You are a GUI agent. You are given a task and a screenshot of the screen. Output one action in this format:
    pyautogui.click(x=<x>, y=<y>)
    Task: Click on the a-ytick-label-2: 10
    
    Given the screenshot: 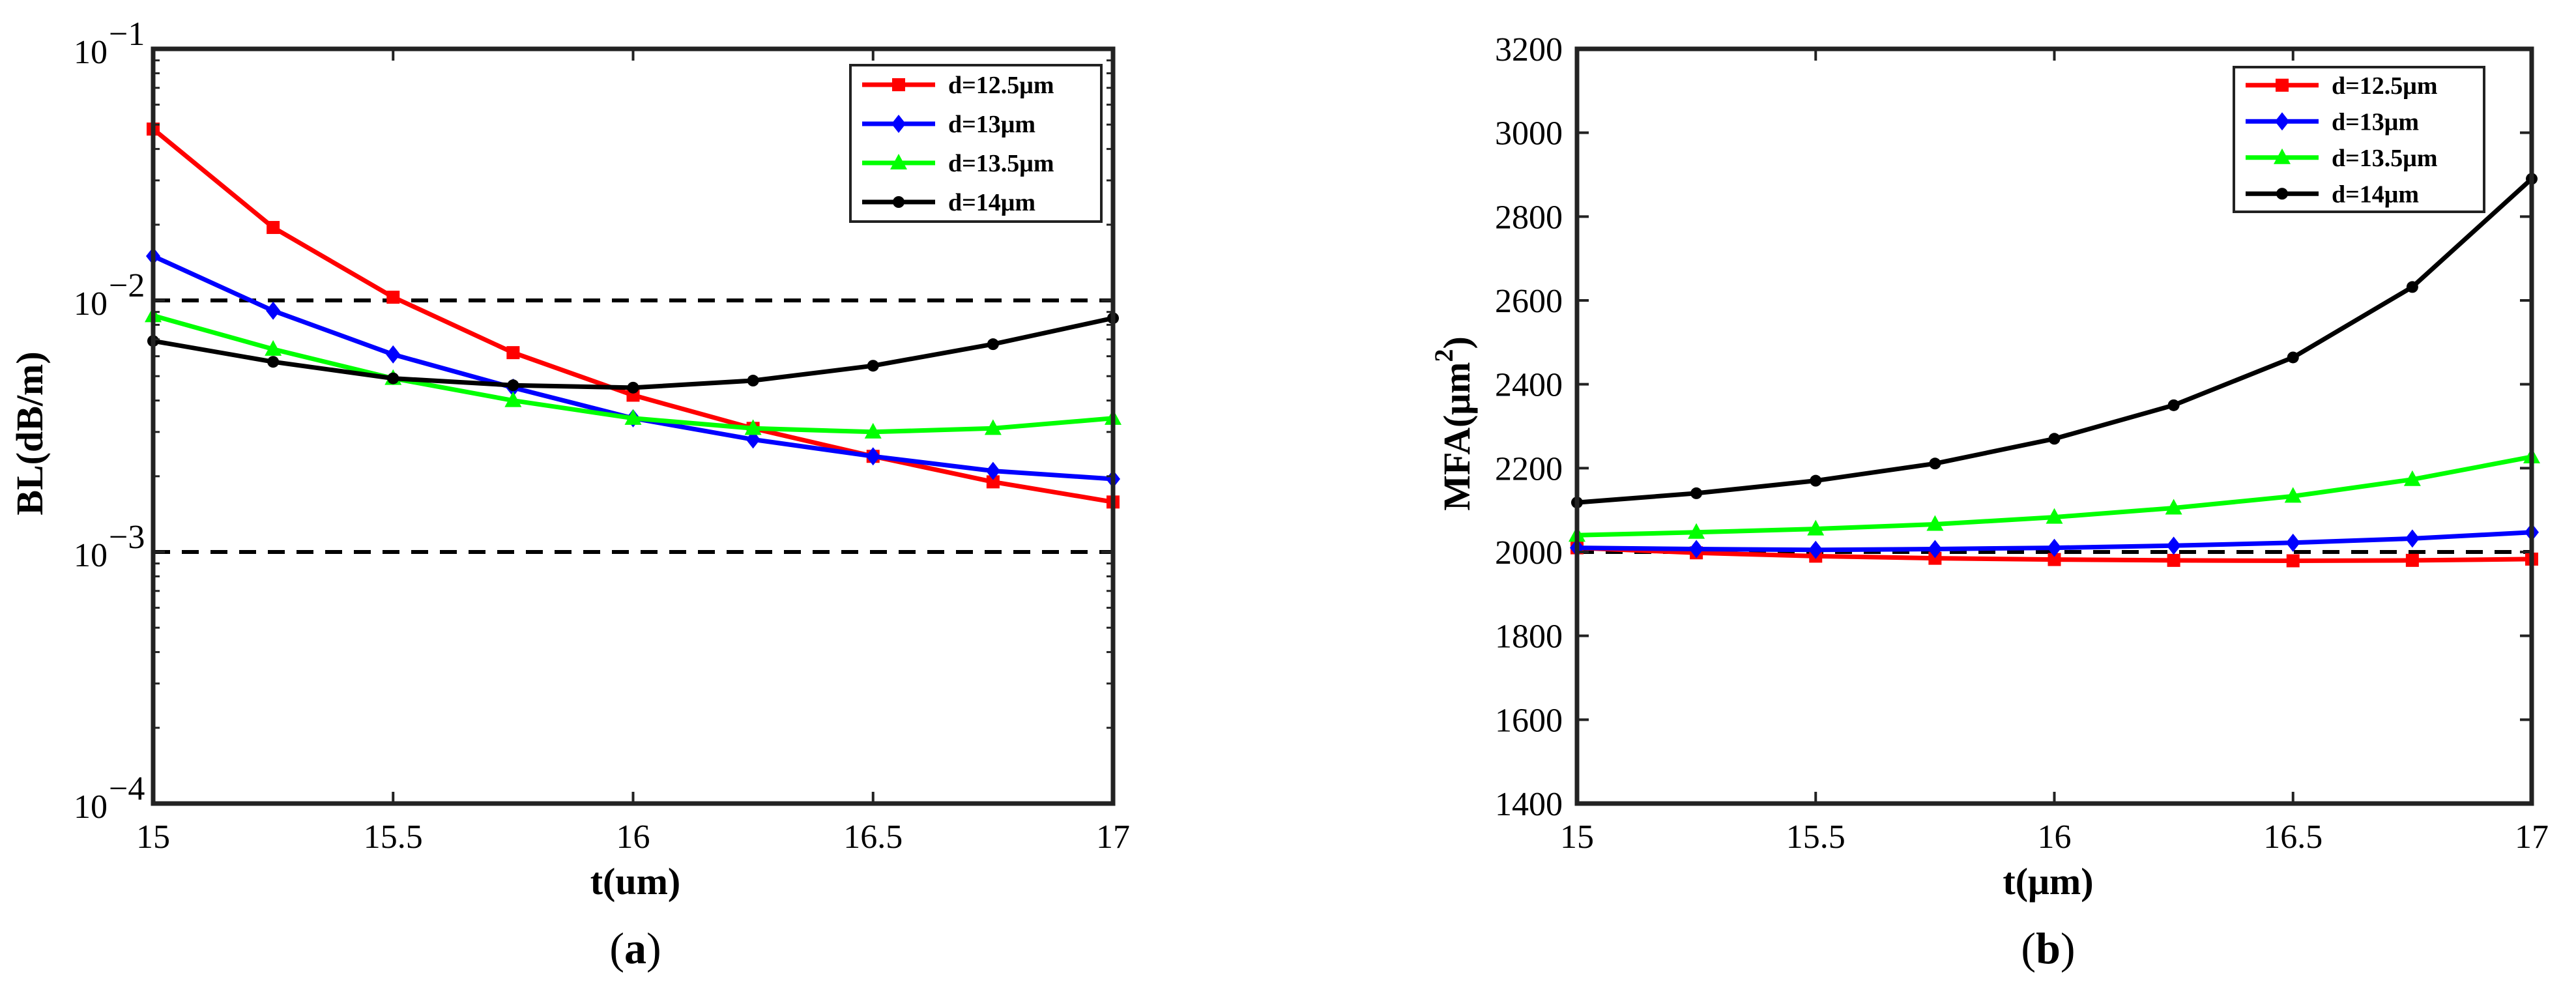 What is the action you would take?
    pyautogui.click(x=91, y=555)
    